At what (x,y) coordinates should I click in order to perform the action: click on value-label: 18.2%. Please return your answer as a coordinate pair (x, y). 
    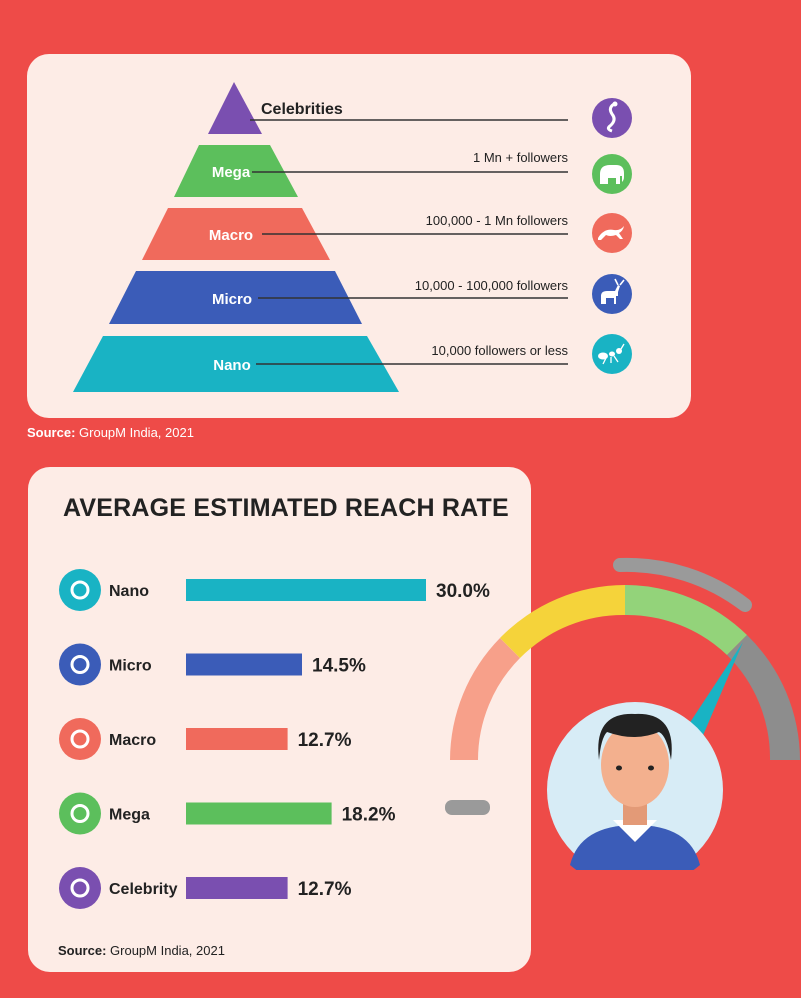
    Looking at the image, I should click on (369, 815).